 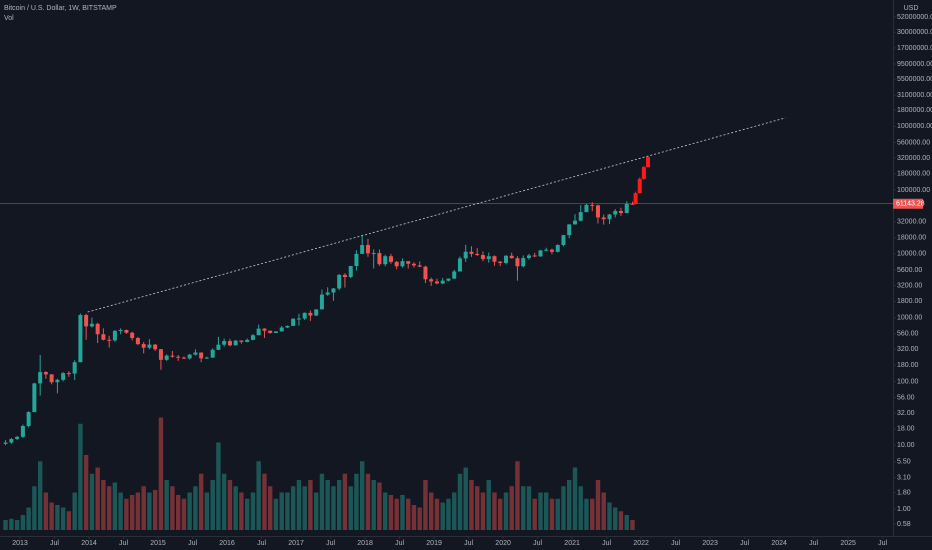 What do you see at coordinates (911, 222) in the screenshot?
I see `y-tick-label: 32000.00` at bounding box center [911, 222].